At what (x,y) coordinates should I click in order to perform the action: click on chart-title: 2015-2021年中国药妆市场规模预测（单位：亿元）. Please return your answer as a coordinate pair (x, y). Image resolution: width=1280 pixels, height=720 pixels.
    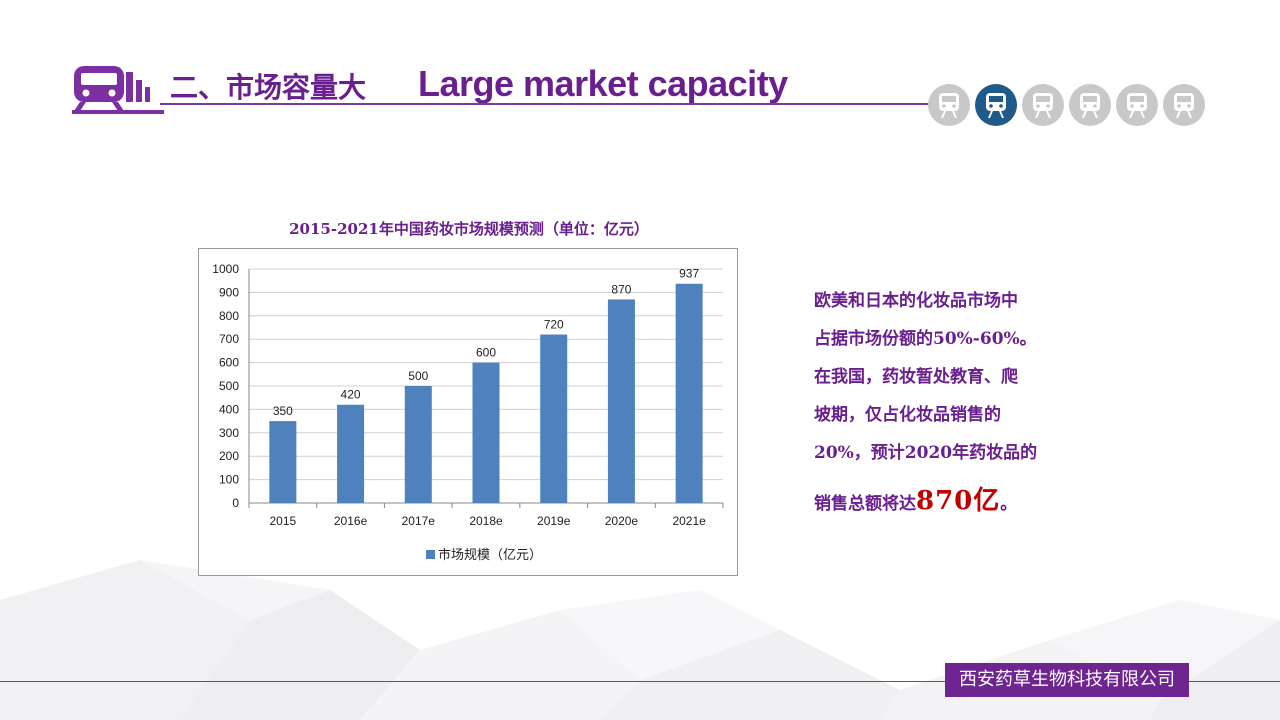
    Looking at the image, I should click on (469, 229).